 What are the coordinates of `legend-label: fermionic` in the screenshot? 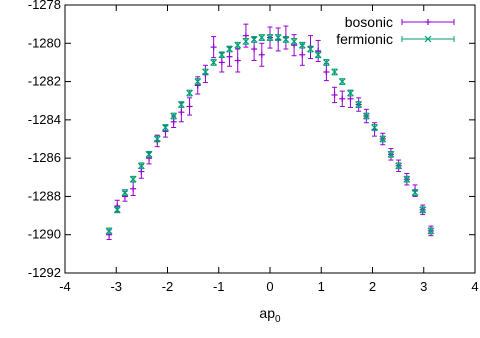 It's located at (364, 39).